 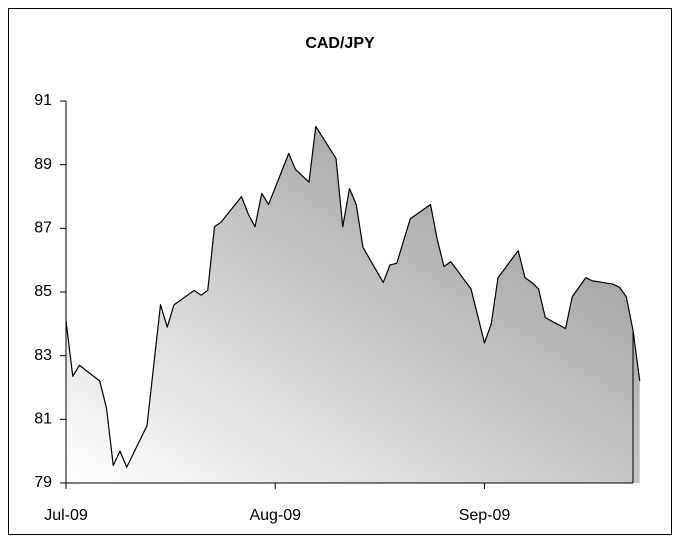 I want to click on x-tick-label: Jul-09, so click(x=66, y=515).